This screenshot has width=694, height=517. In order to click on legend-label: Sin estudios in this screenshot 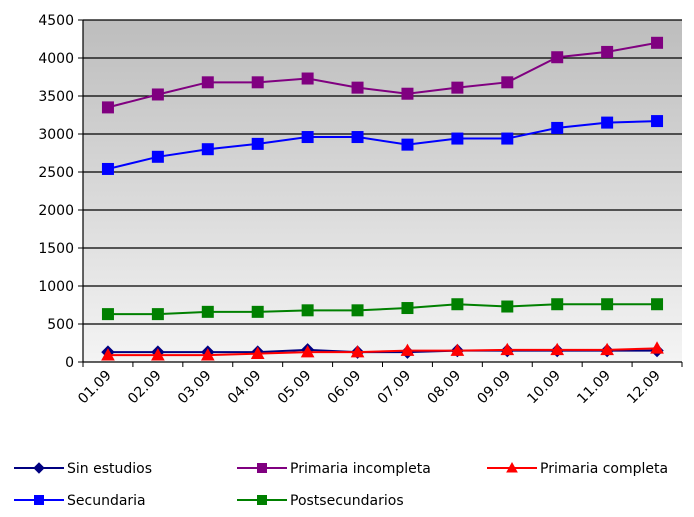, I will do `click(109, 469)`.